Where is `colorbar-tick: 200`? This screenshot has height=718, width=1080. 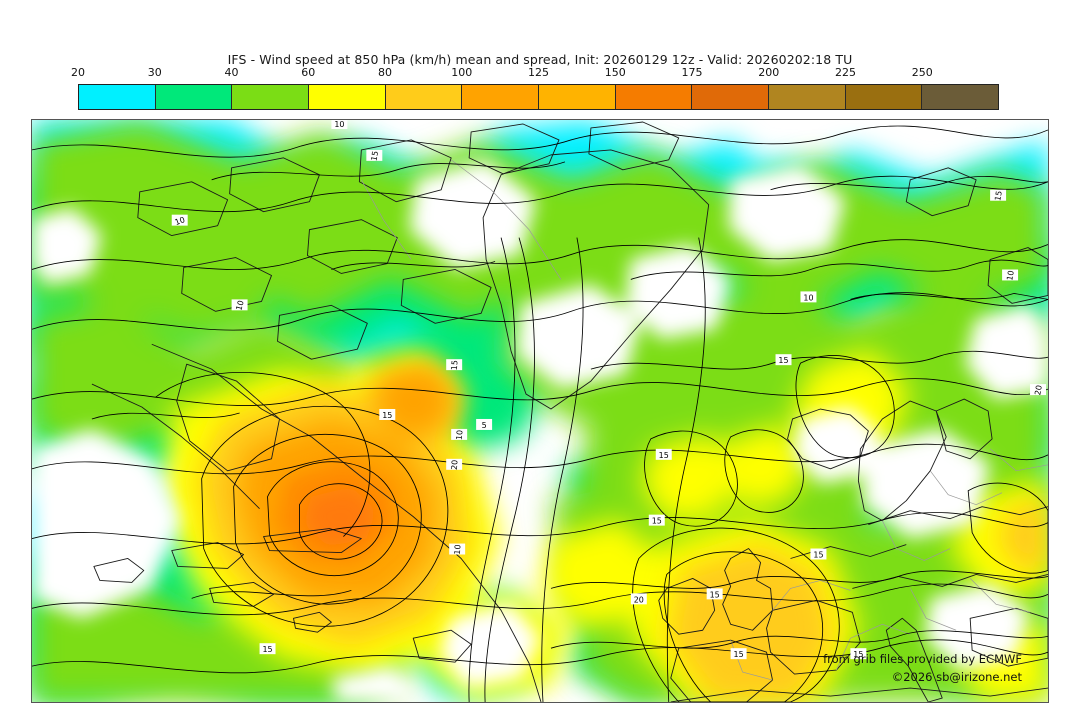 colorbar-tick: 200 is located at coordinates (769, 72).